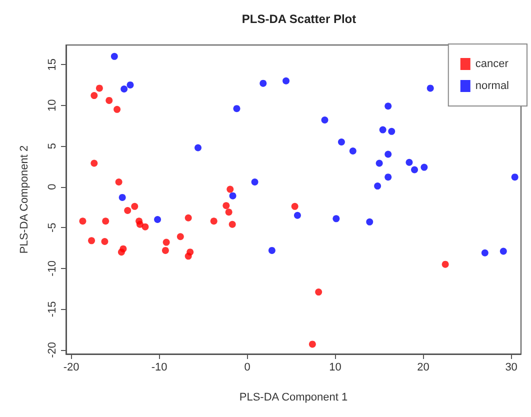  What do you see at coordinates (492, 86) in the screenshot?
I see `legend-label: normal` at bounding box center [492, 86].